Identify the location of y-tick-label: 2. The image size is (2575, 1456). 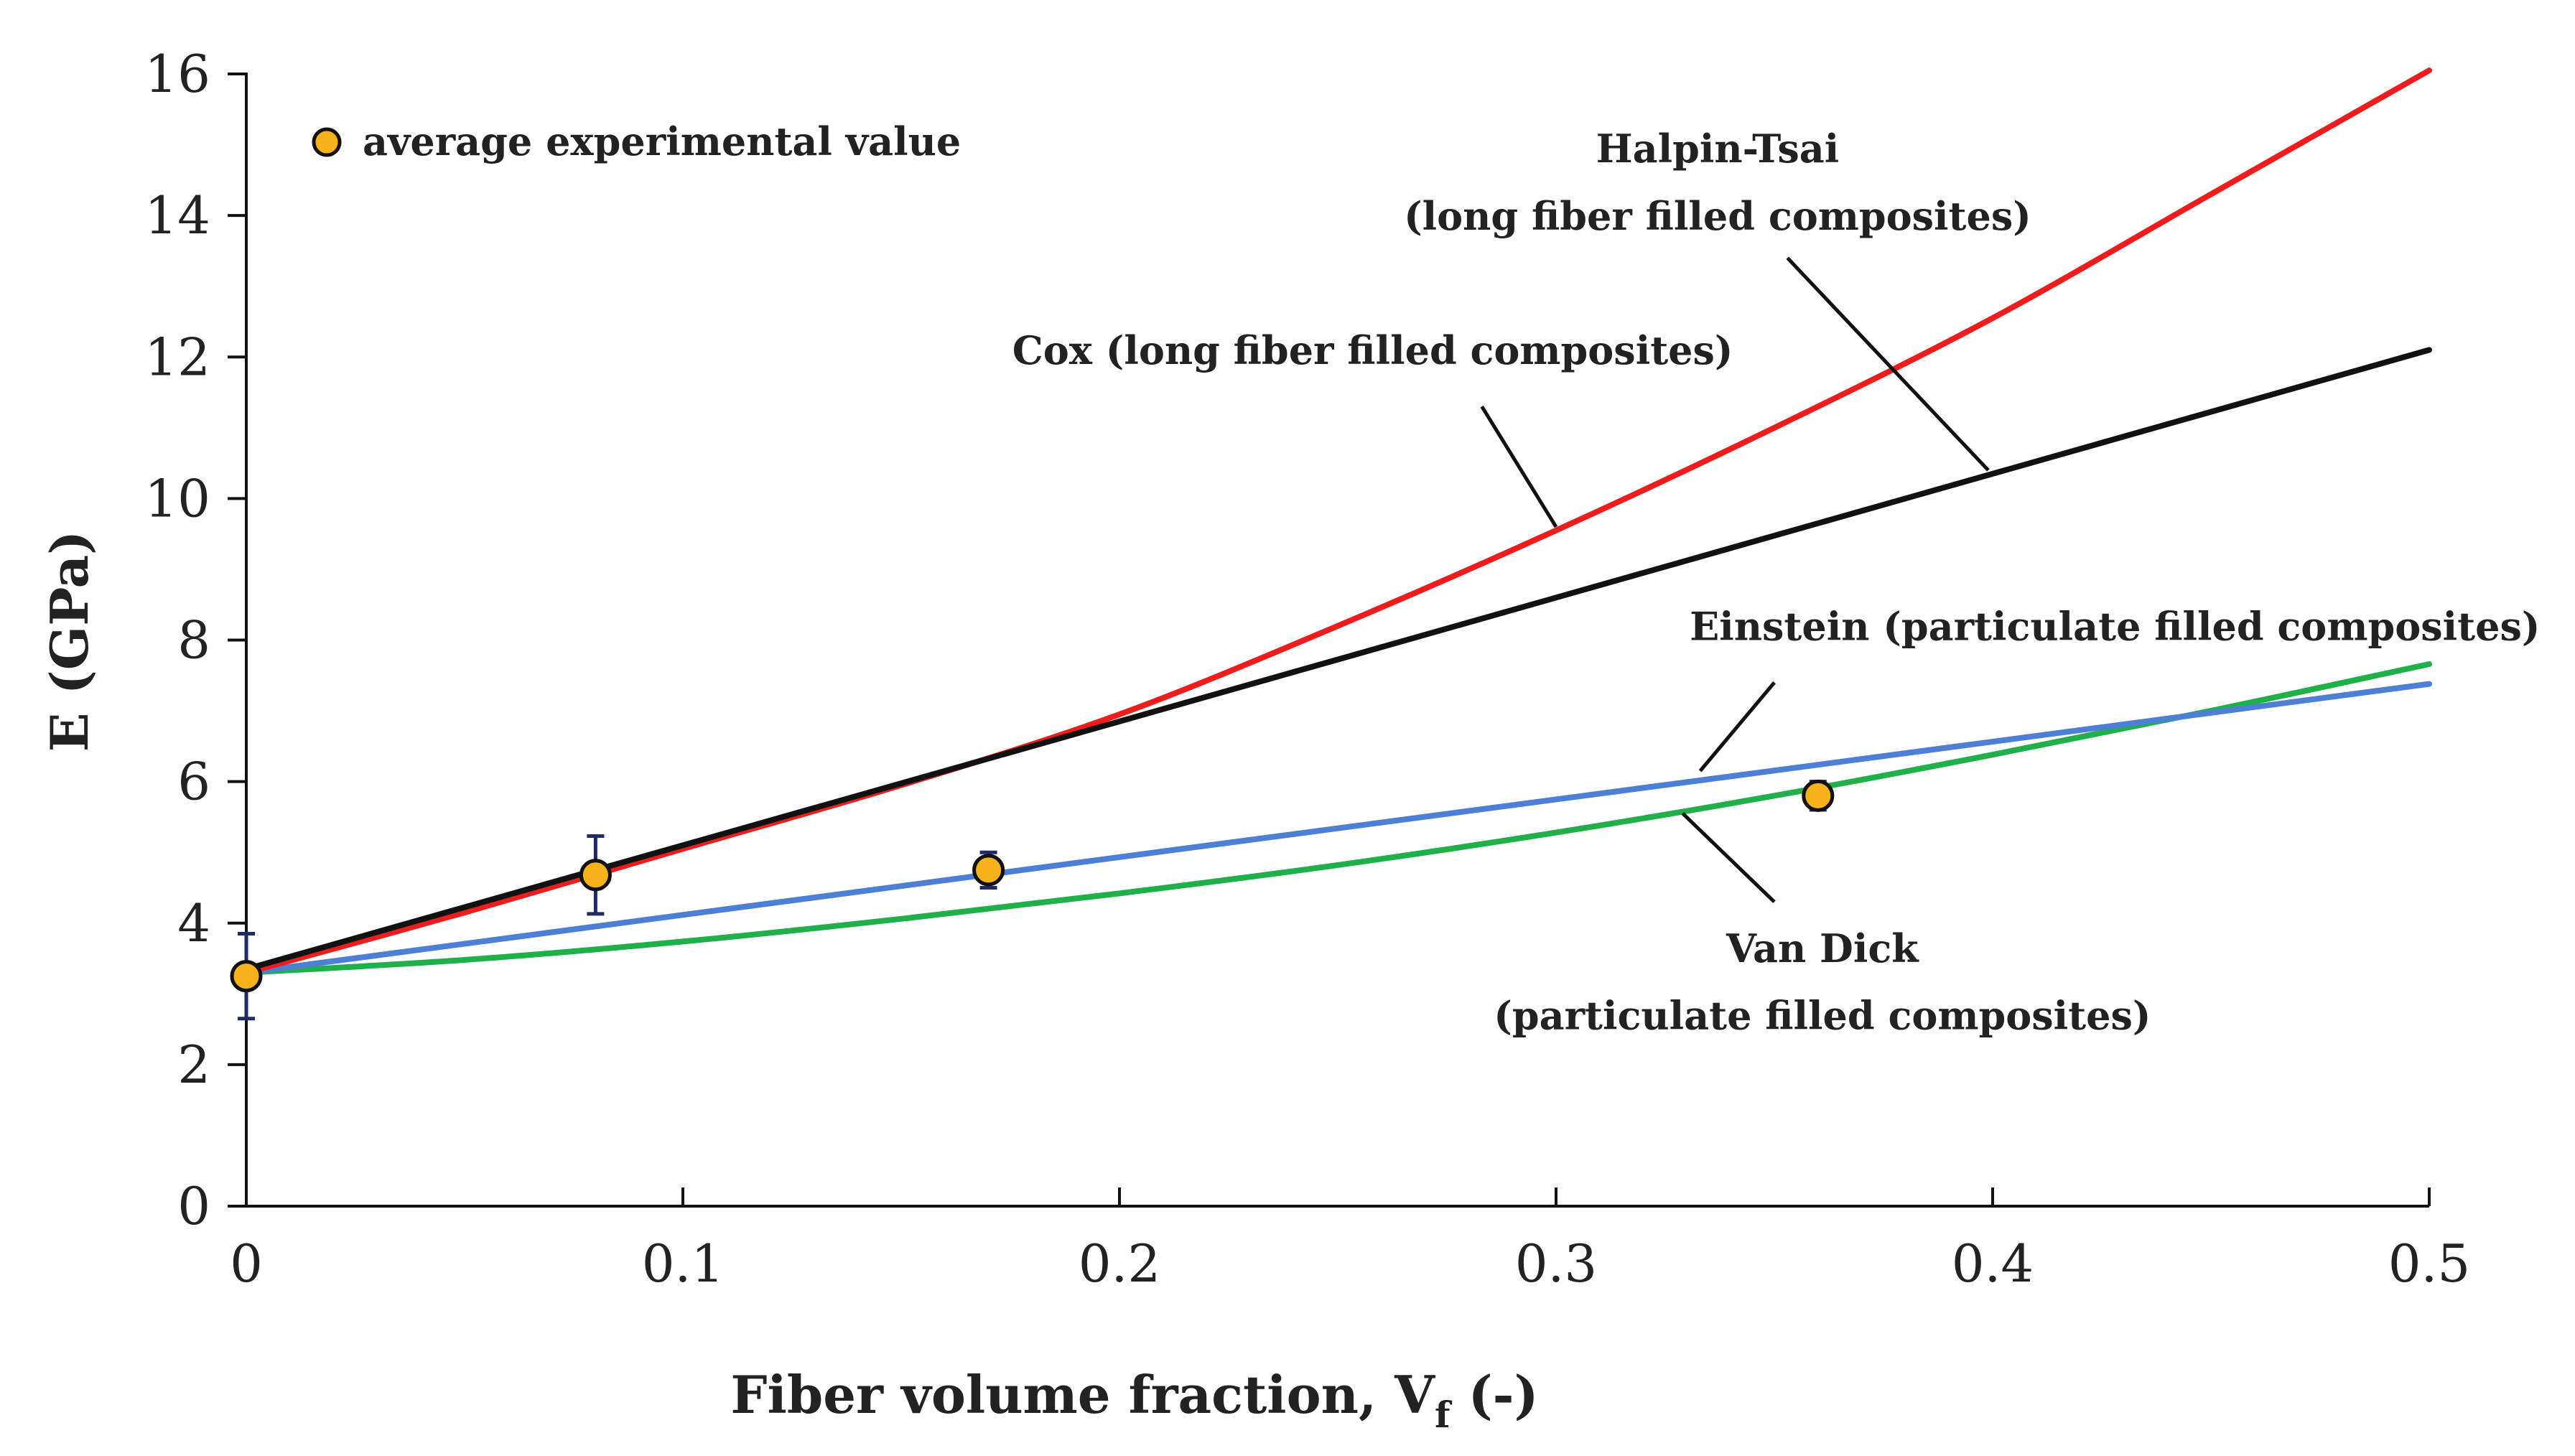
(193, 1065).